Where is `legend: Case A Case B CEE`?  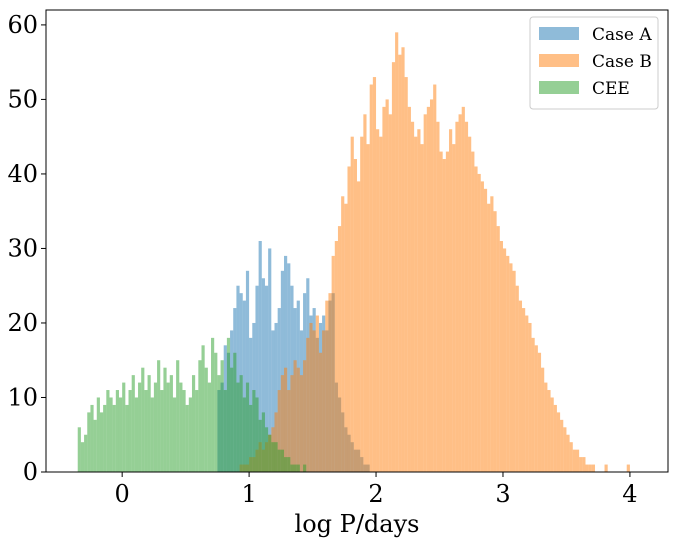
legend: Case A Case B CEE is located at coordinates (594, 63).